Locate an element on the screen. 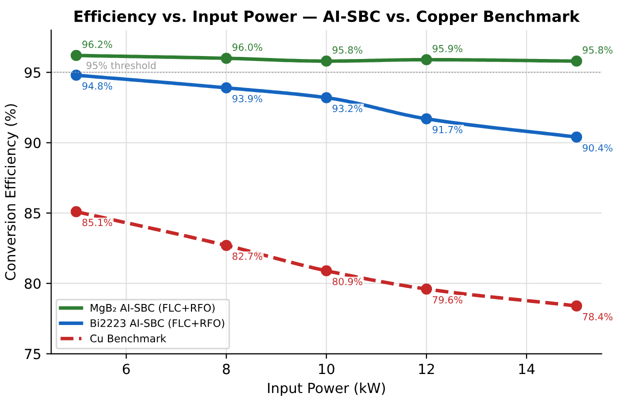  y-tick-label: 90 is located at coordinates (32, 143).